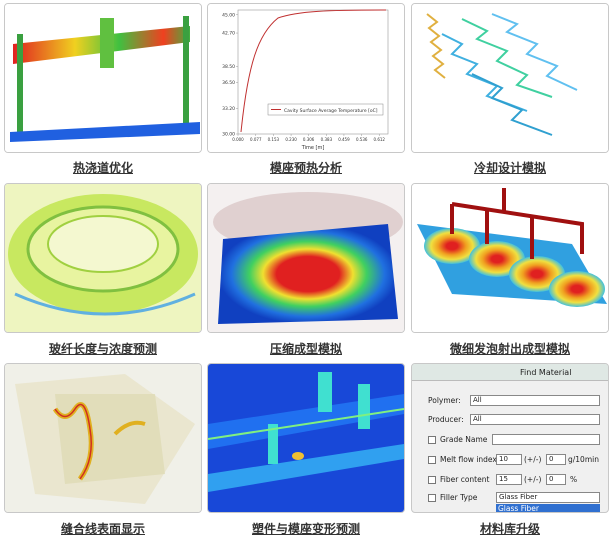 The width and height of the screenshot is (615, 540). What do you see at coordinates (446, 419) in the screenshot?
I see `label: Producer:` at bounding box center [446, 419].